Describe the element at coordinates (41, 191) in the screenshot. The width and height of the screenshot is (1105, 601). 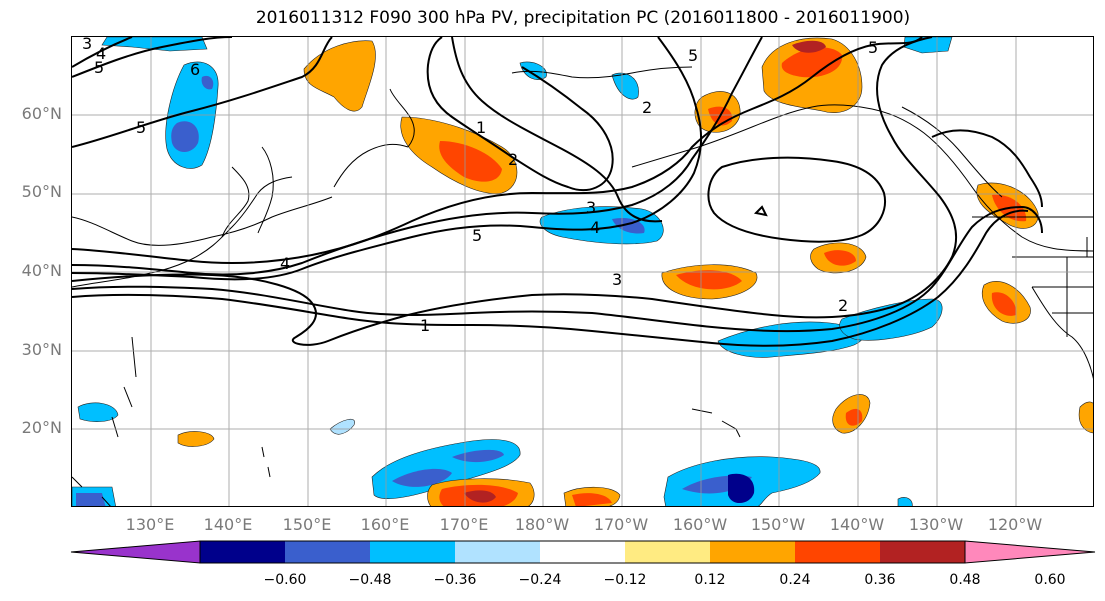
I see `lat-label-50n: 50°N` at that location.